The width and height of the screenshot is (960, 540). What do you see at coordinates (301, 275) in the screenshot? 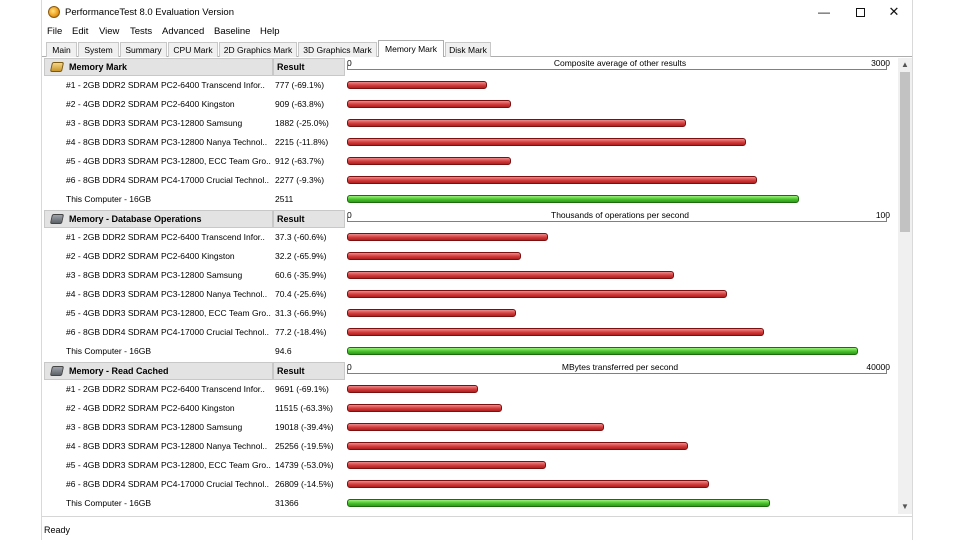
I see `row-result-value: 60.6 (-35.9%)` at bounding box center [301, 275].